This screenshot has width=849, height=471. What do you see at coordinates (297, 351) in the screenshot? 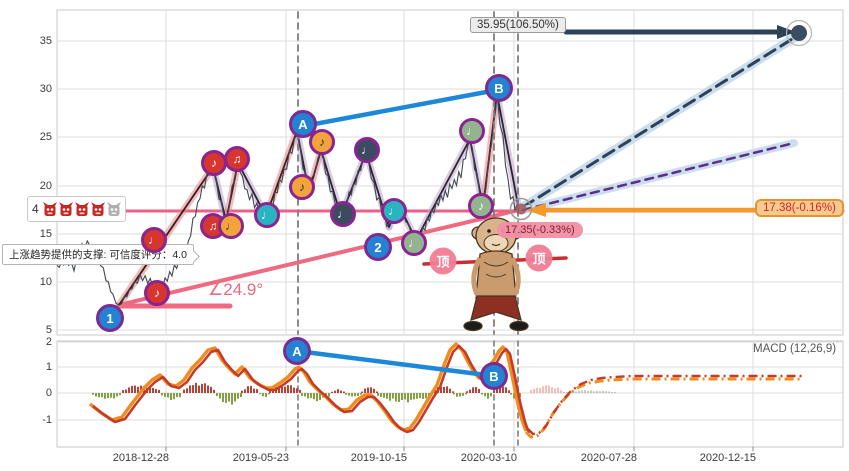
I see `macd-wave-marker-a: A` at bounding box center [297, 351].